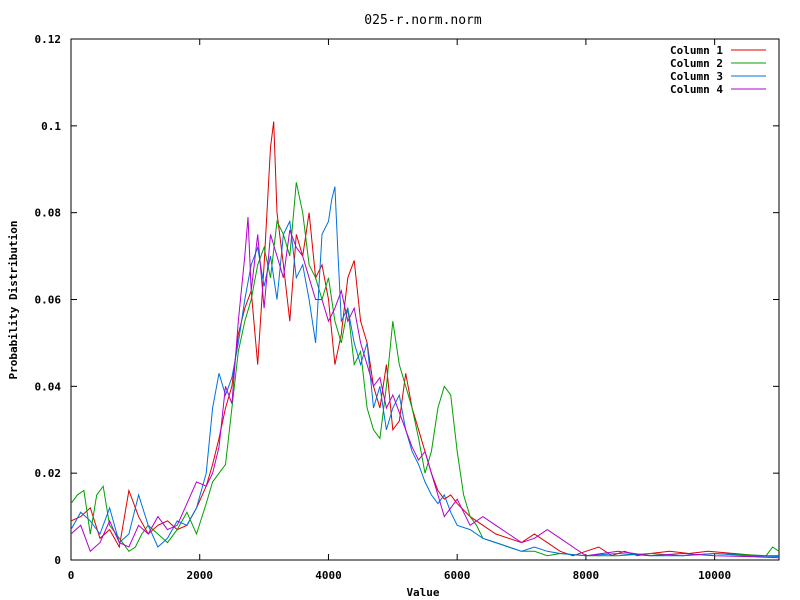 The width and height of the screenshot is (800, 600). What do you see at coordinates (48, 473) in the screenshot?
I see `y-tick-label: 0.02` at bounding box center [48, 473].